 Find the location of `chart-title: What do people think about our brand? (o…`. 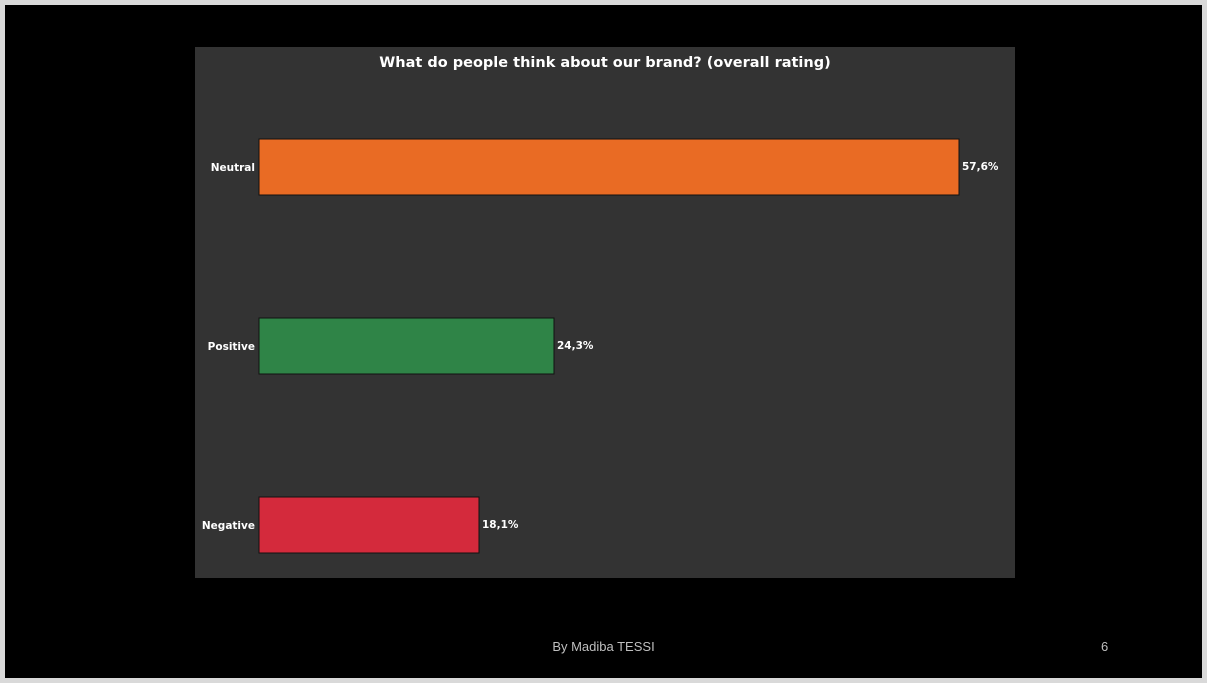

chart-title: What do people think about our brand? (o… is located at coordinates (605, 63).